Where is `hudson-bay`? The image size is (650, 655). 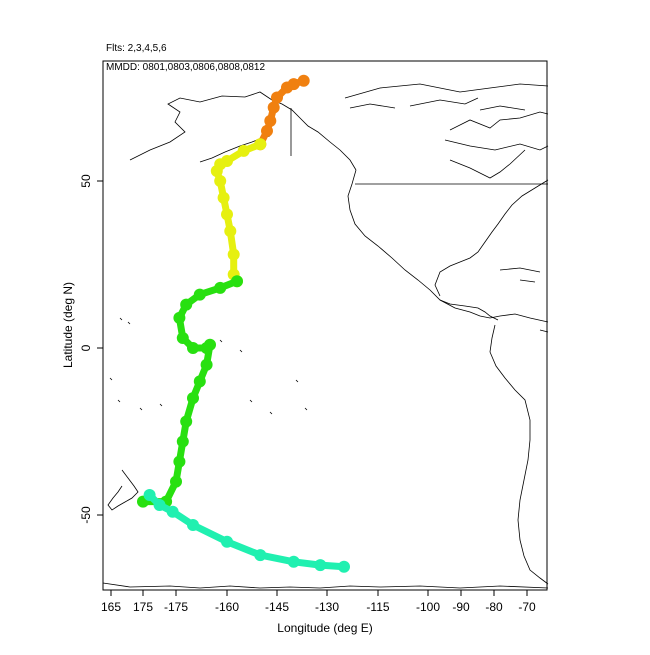
hudson-bay is located at coordinates (487, 164).